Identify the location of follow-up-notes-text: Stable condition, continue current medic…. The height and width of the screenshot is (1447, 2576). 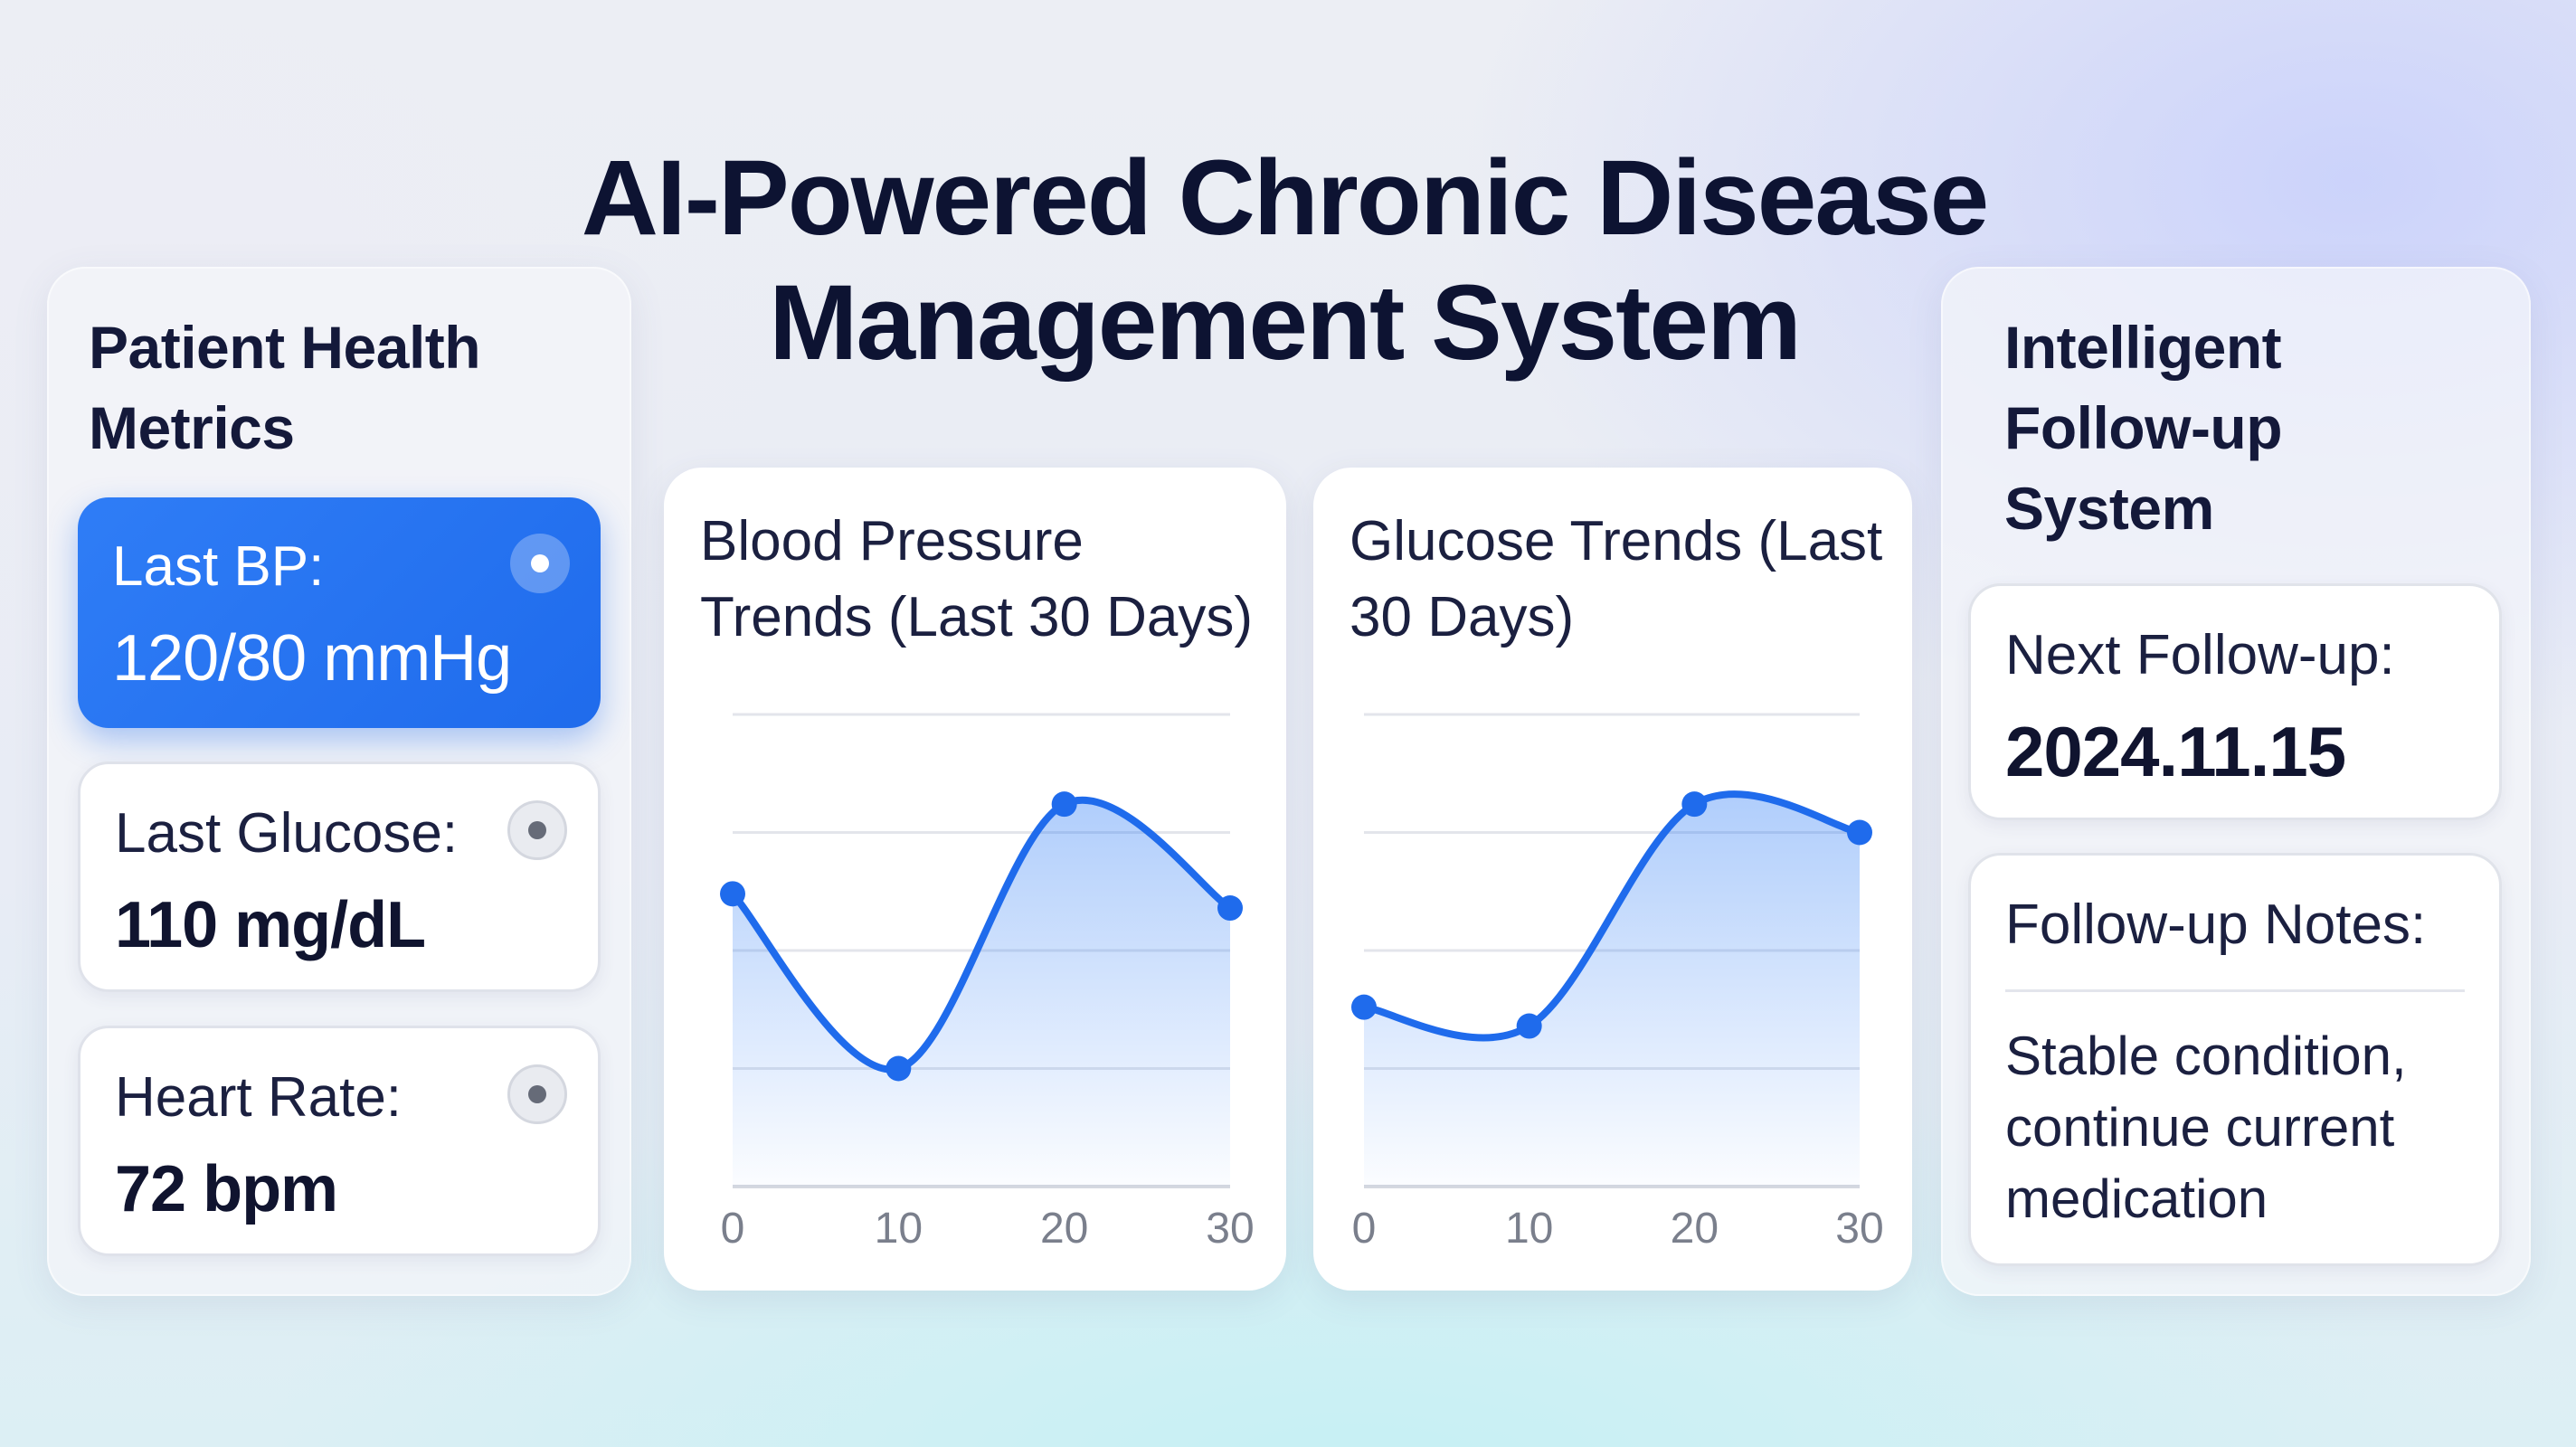
(2206, 1127).